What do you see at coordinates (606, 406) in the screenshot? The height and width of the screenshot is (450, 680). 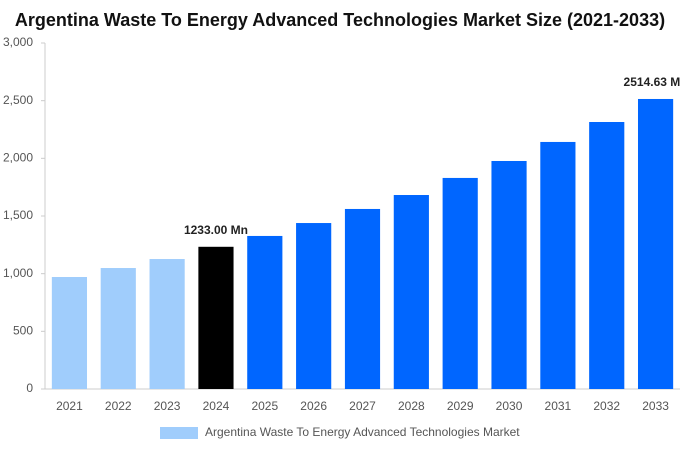 I see `x-tick-label: 2032` at bounding box center [606, 406].